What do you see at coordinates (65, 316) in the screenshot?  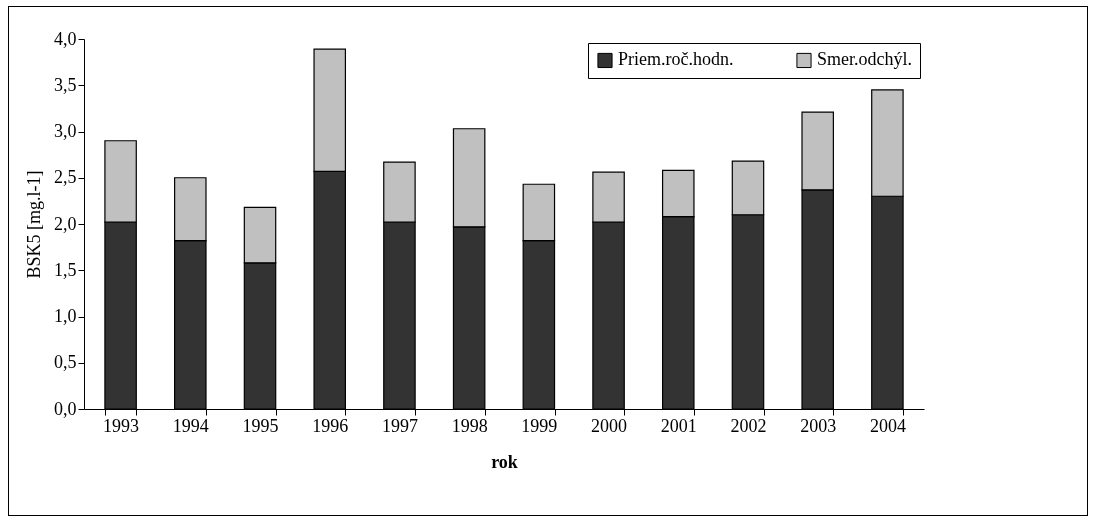 I see `y-tick-label: 1,0` at bounding box center [65, 316].